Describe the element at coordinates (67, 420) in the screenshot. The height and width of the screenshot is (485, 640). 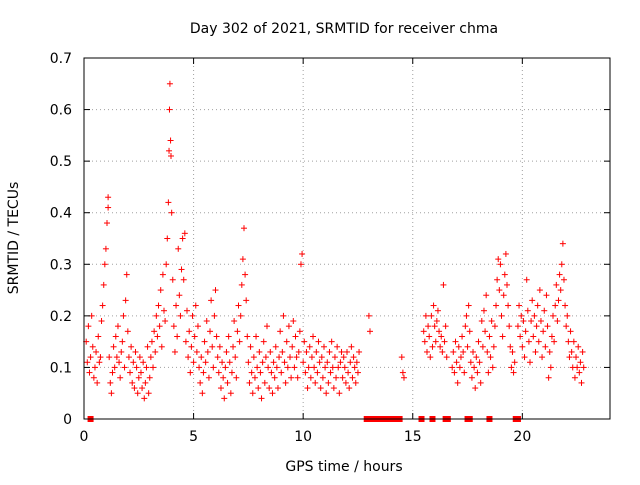
I see `y-tick-label: 0` at that location.